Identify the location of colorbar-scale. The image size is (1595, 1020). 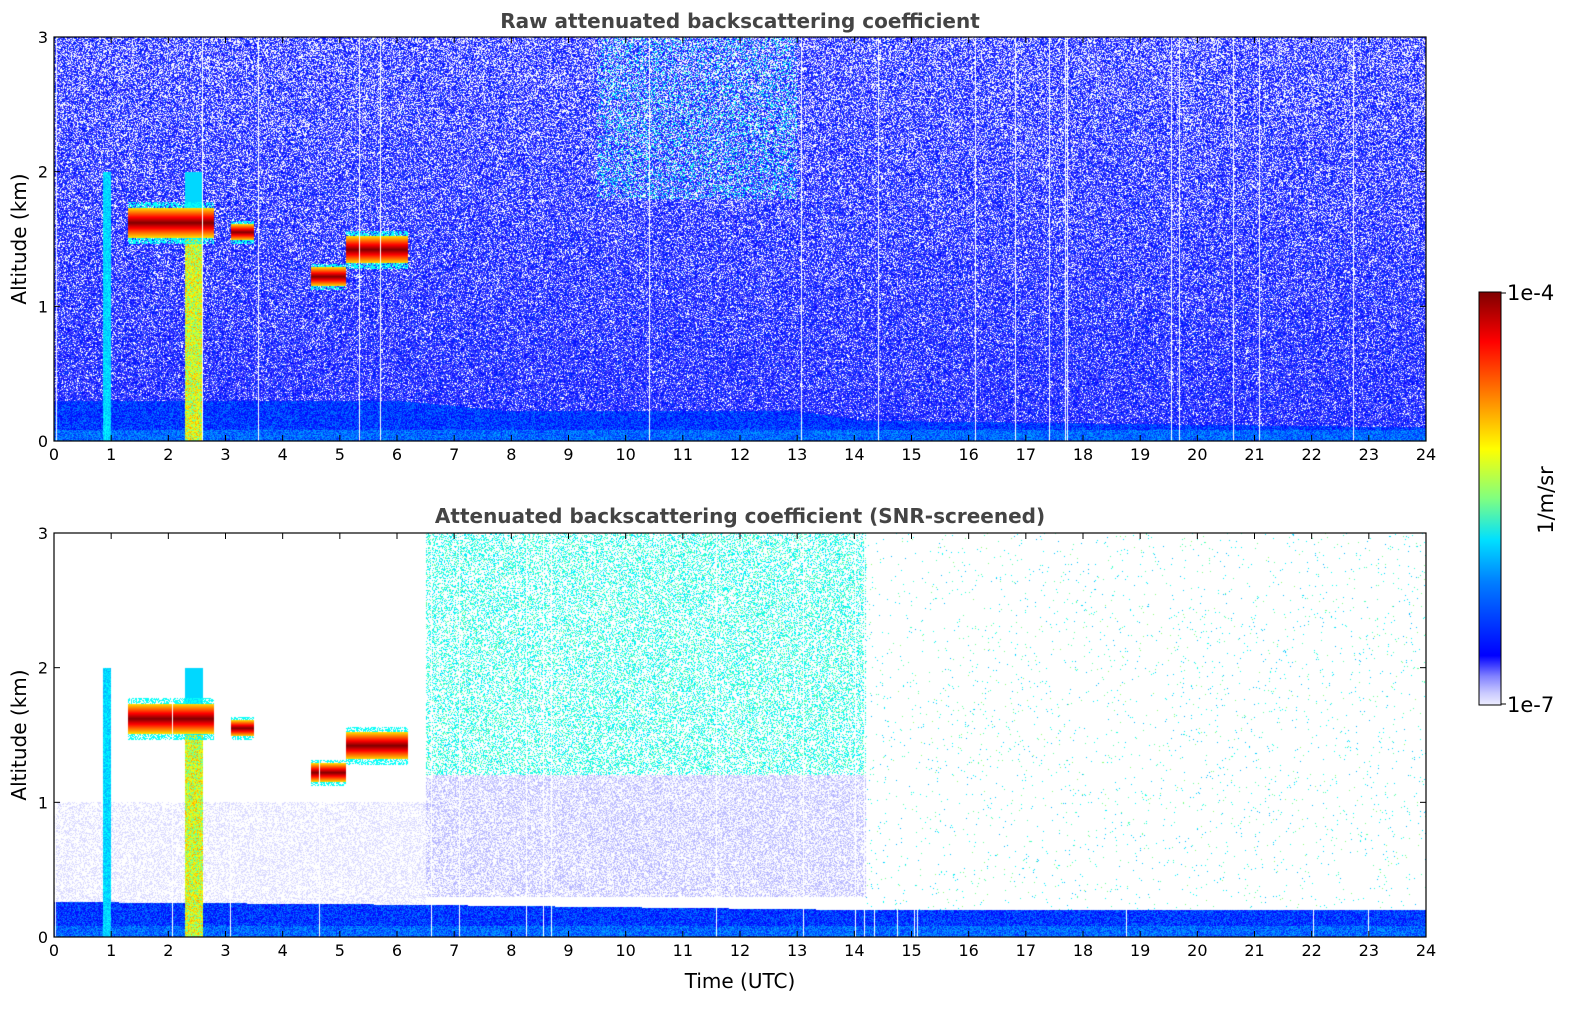
(1490, 498).